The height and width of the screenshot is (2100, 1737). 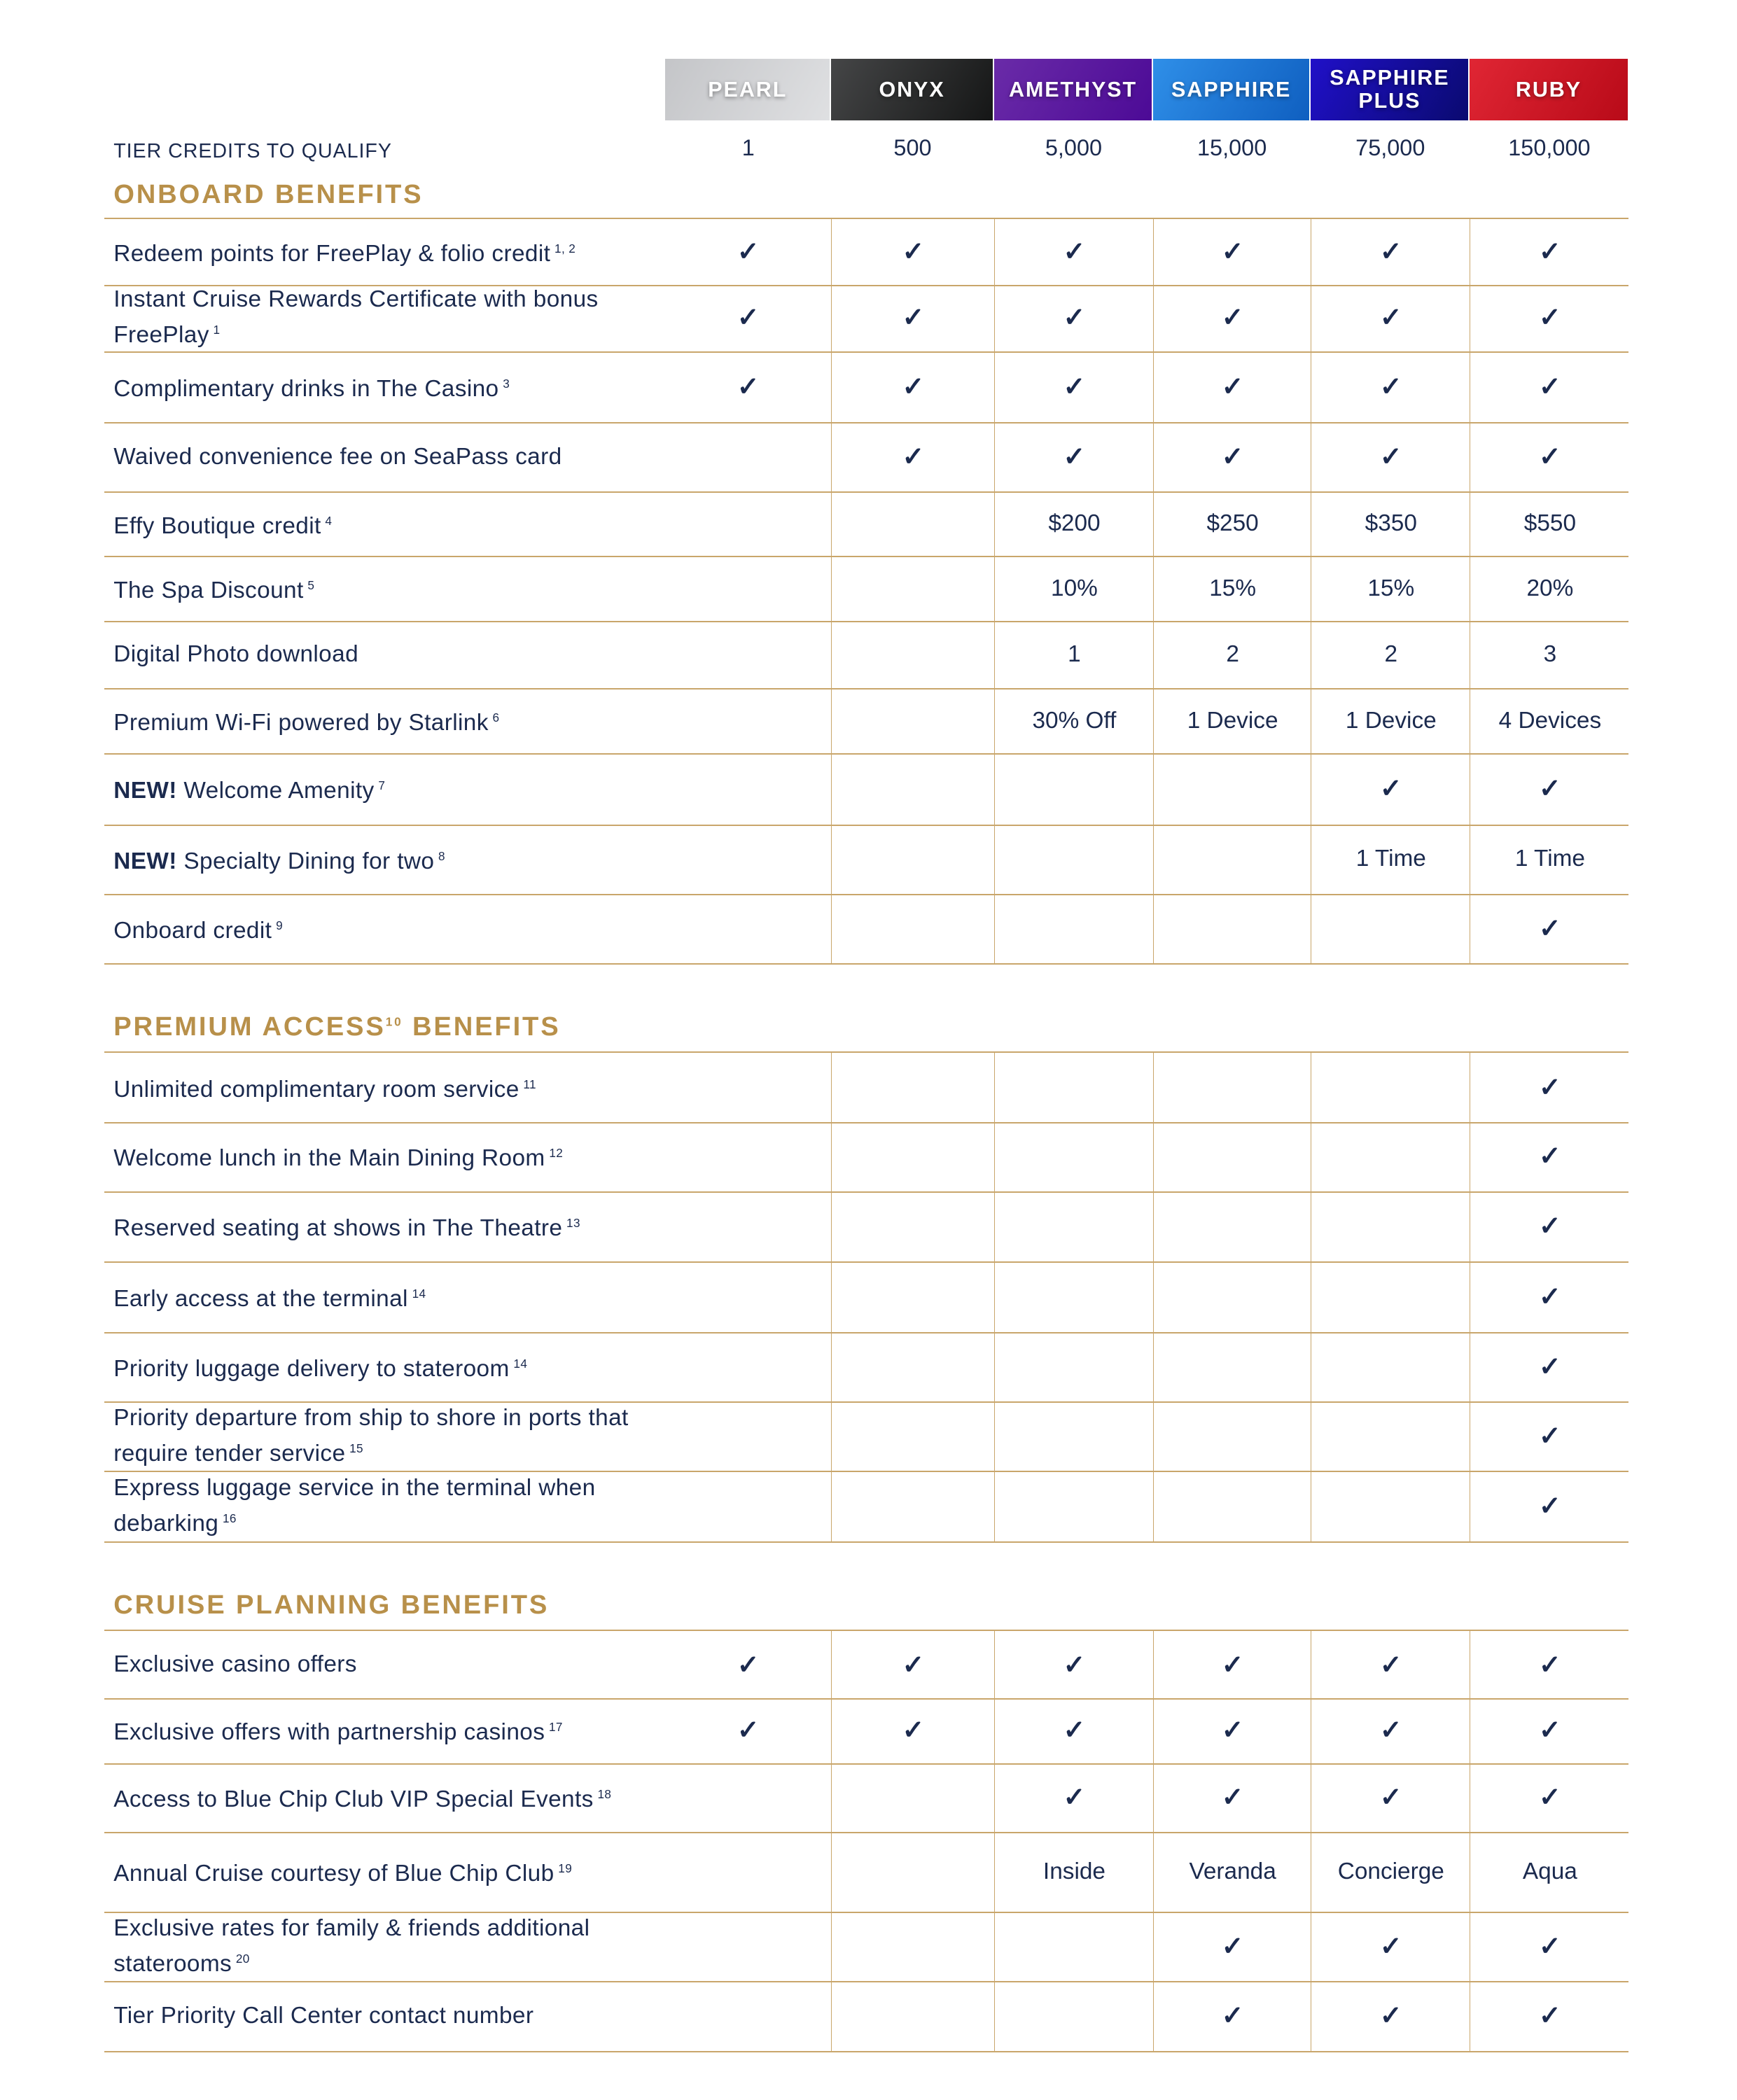 What do you see at coordinates (1549, 859) in the screenshot?
I see `tier-value: 1 Time` at bounding box center [1549, 859].